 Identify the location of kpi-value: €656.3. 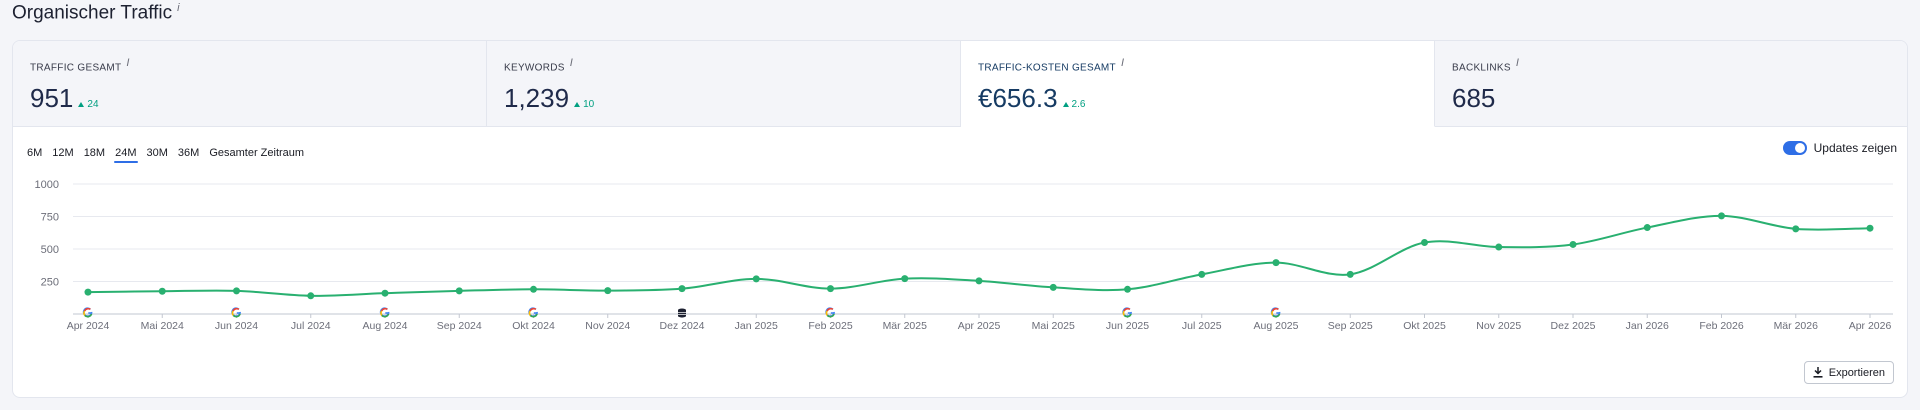
(1018, 98).